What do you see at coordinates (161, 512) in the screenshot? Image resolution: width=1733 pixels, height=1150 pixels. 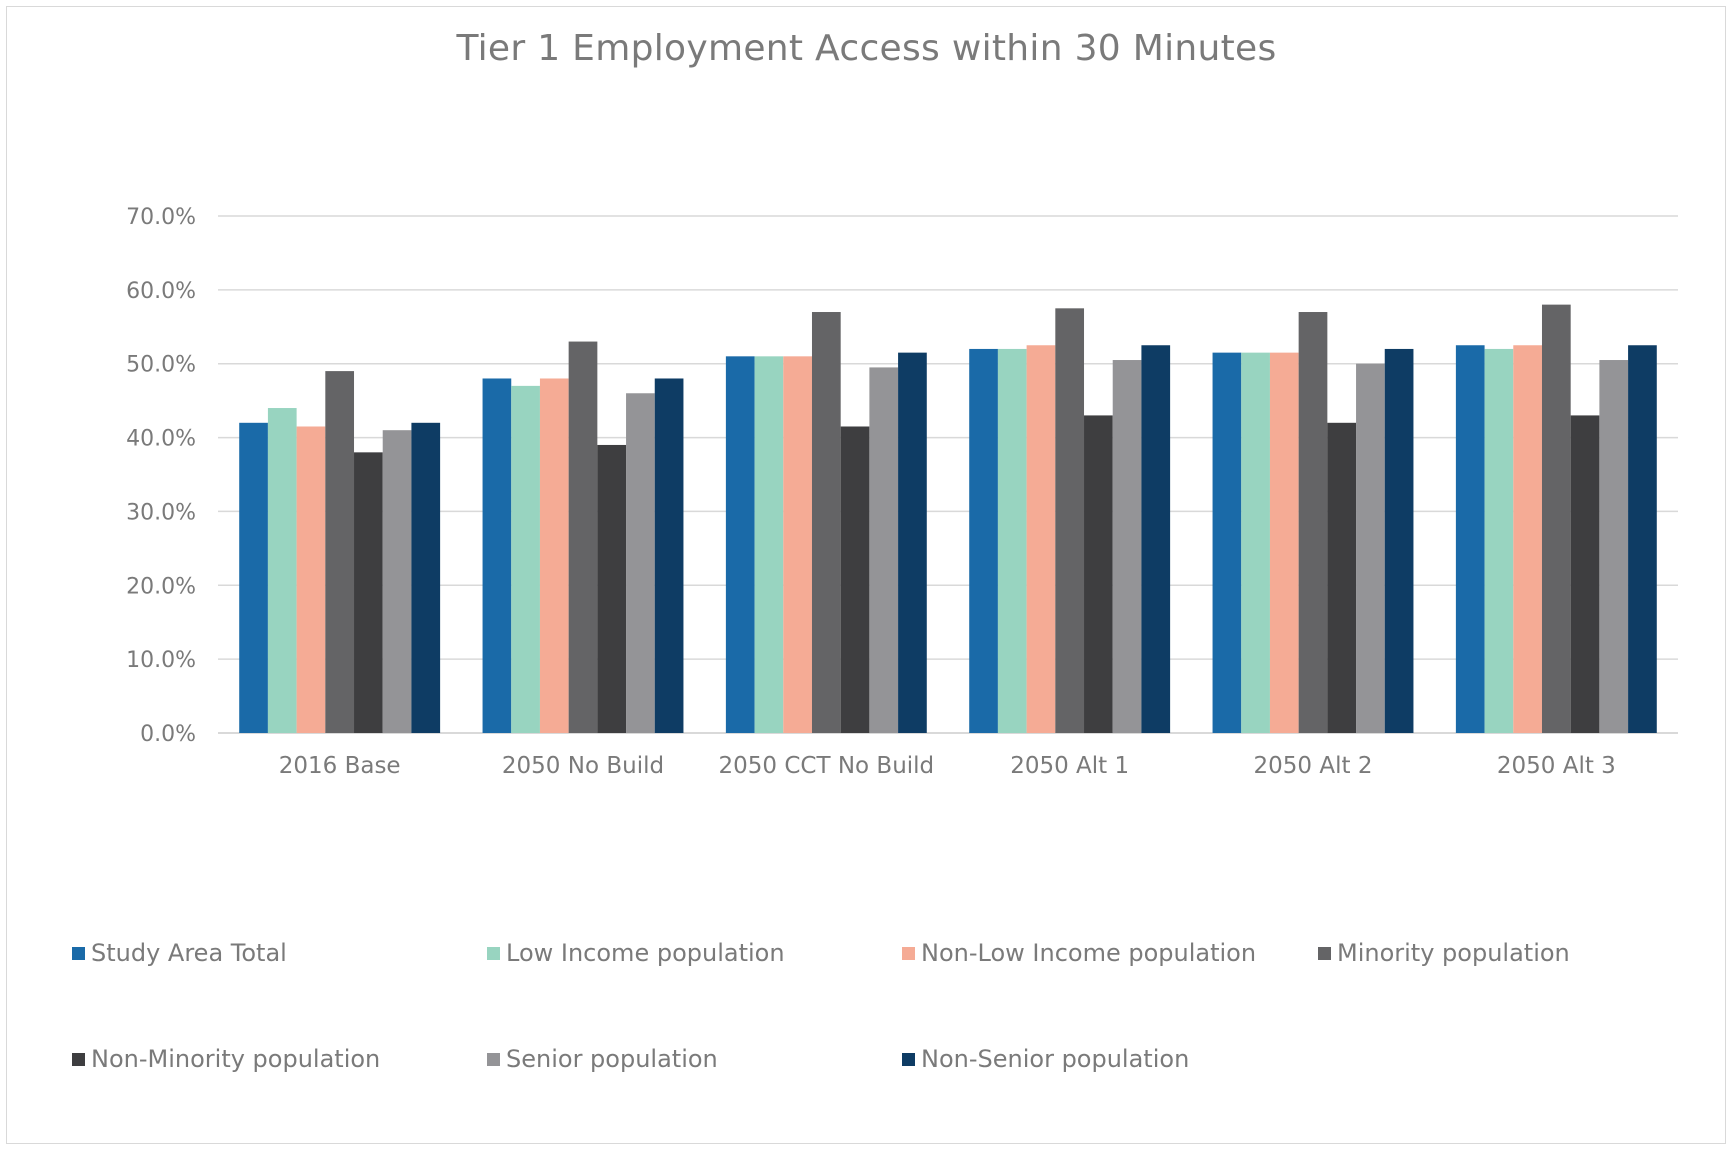 I see `y-tick-label: 30.0%` at bounding box center [161, 512].